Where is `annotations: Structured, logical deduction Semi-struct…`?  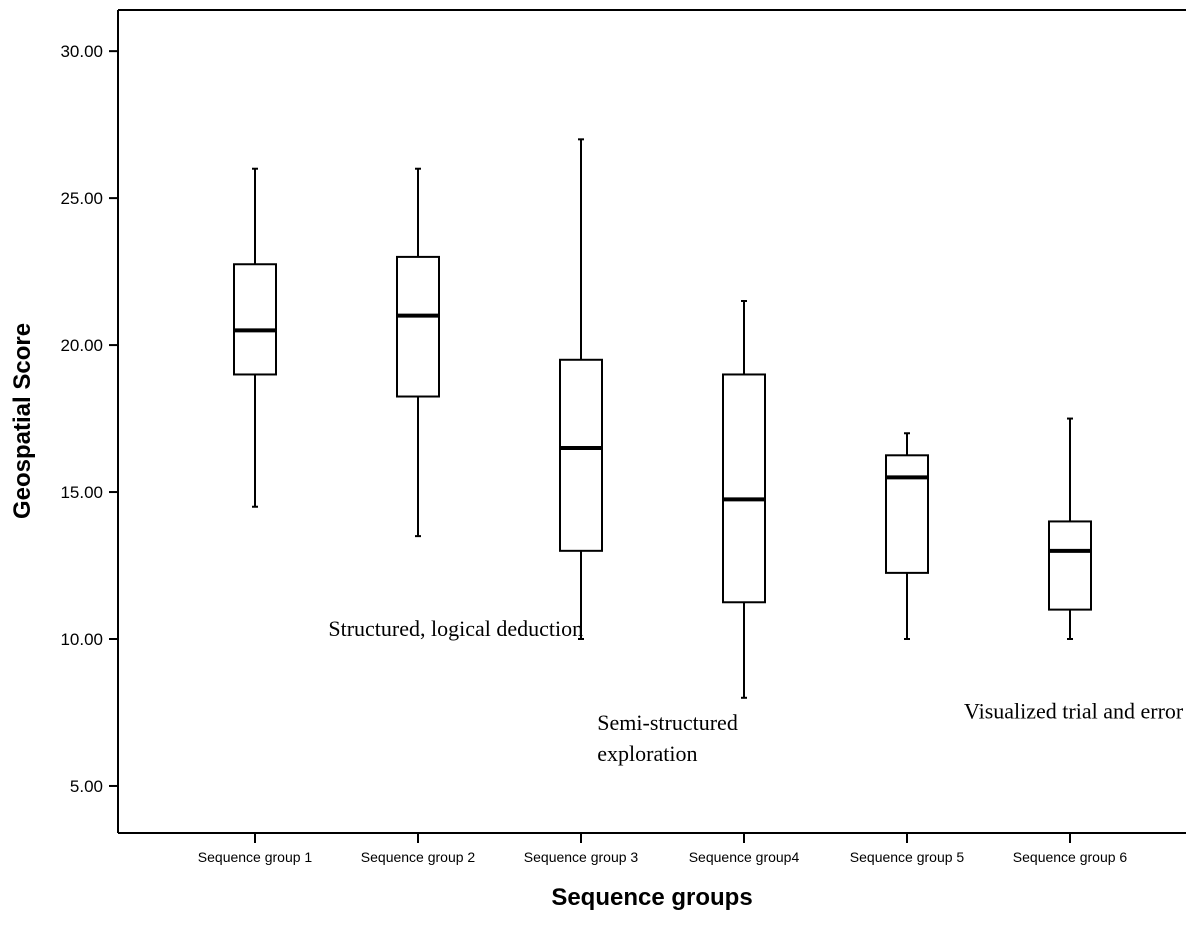
annotations: Structured, logical deduction Semi-struct… is located at coordinates (756, 691).